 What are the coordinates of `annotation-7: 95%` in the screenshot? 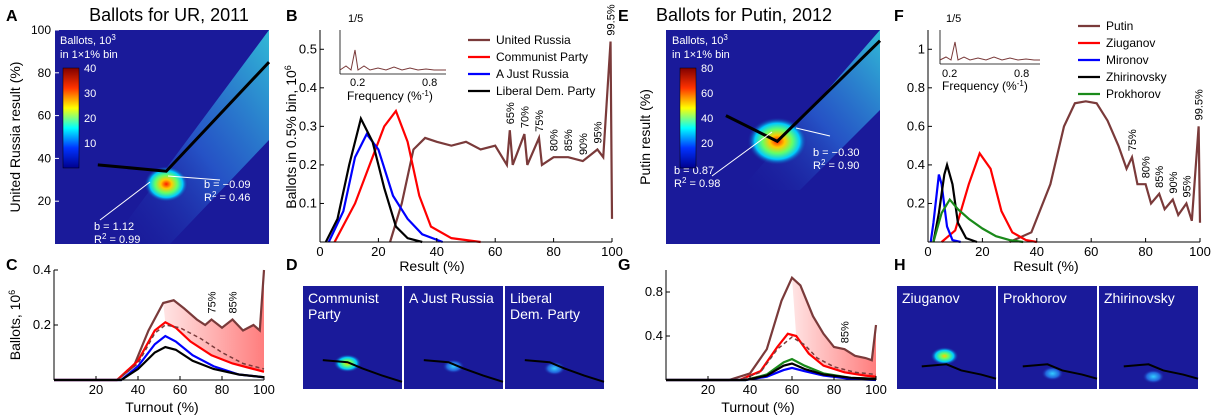 It's located at (598, 132).